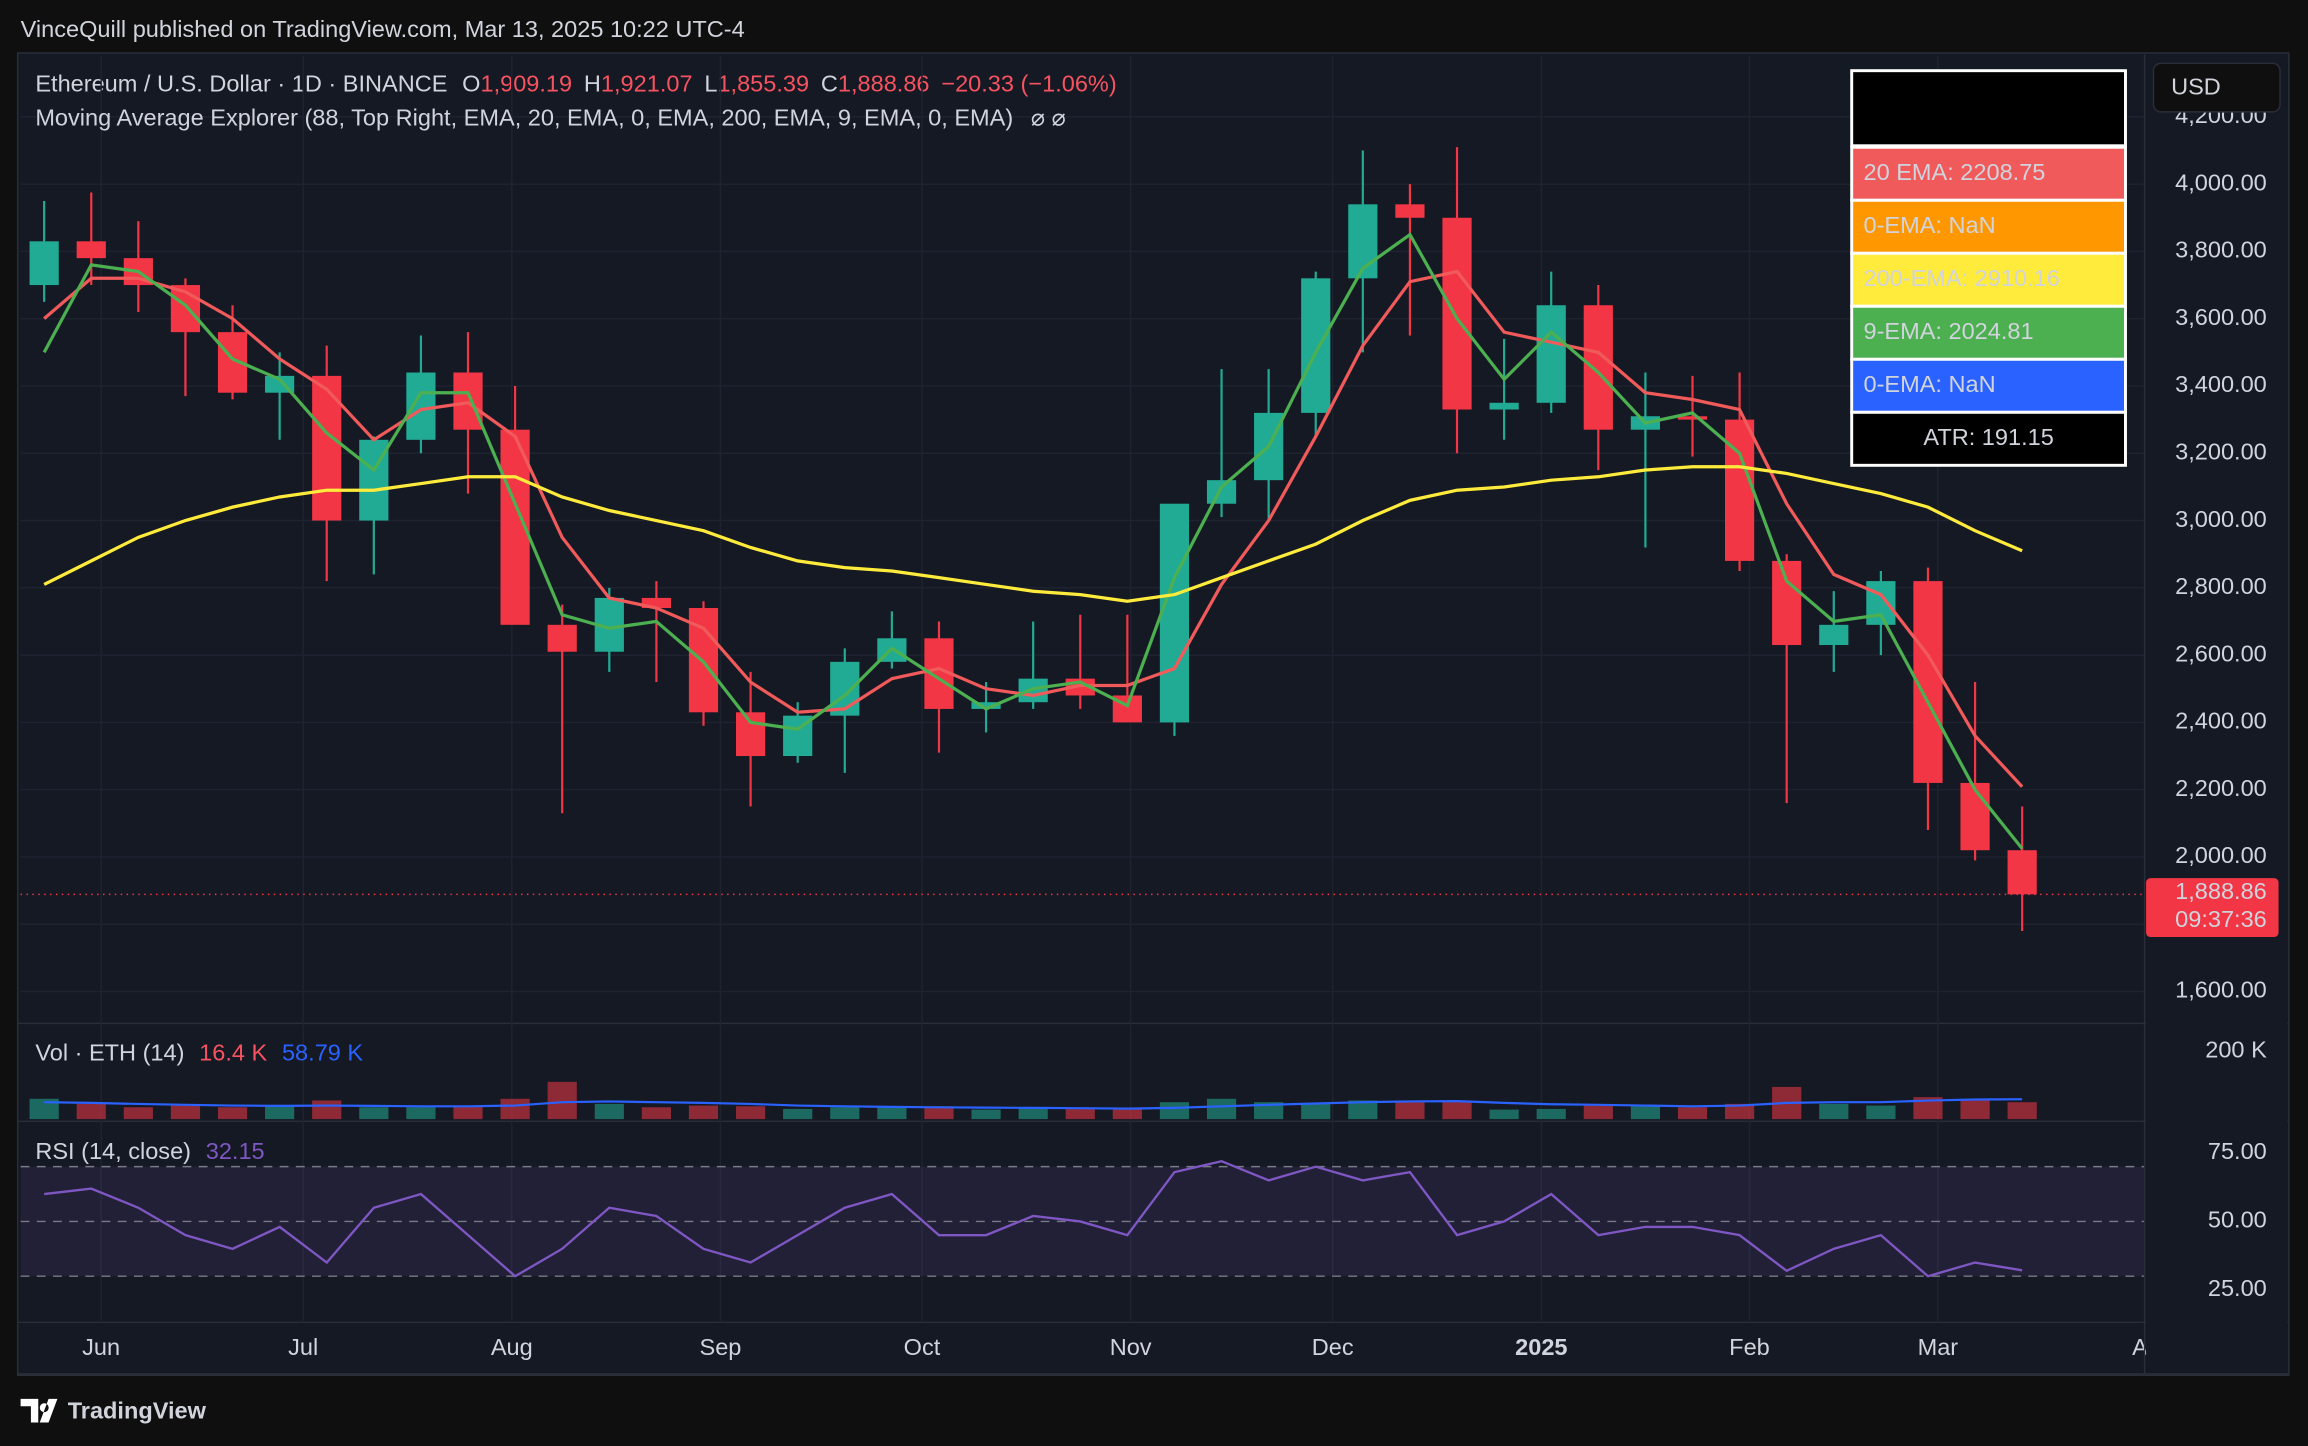  What do you see at coordinates (2221, 519) in the screenshot?
I see `y-tick-label: 3,000.00` at bounding box center [2221, 519].